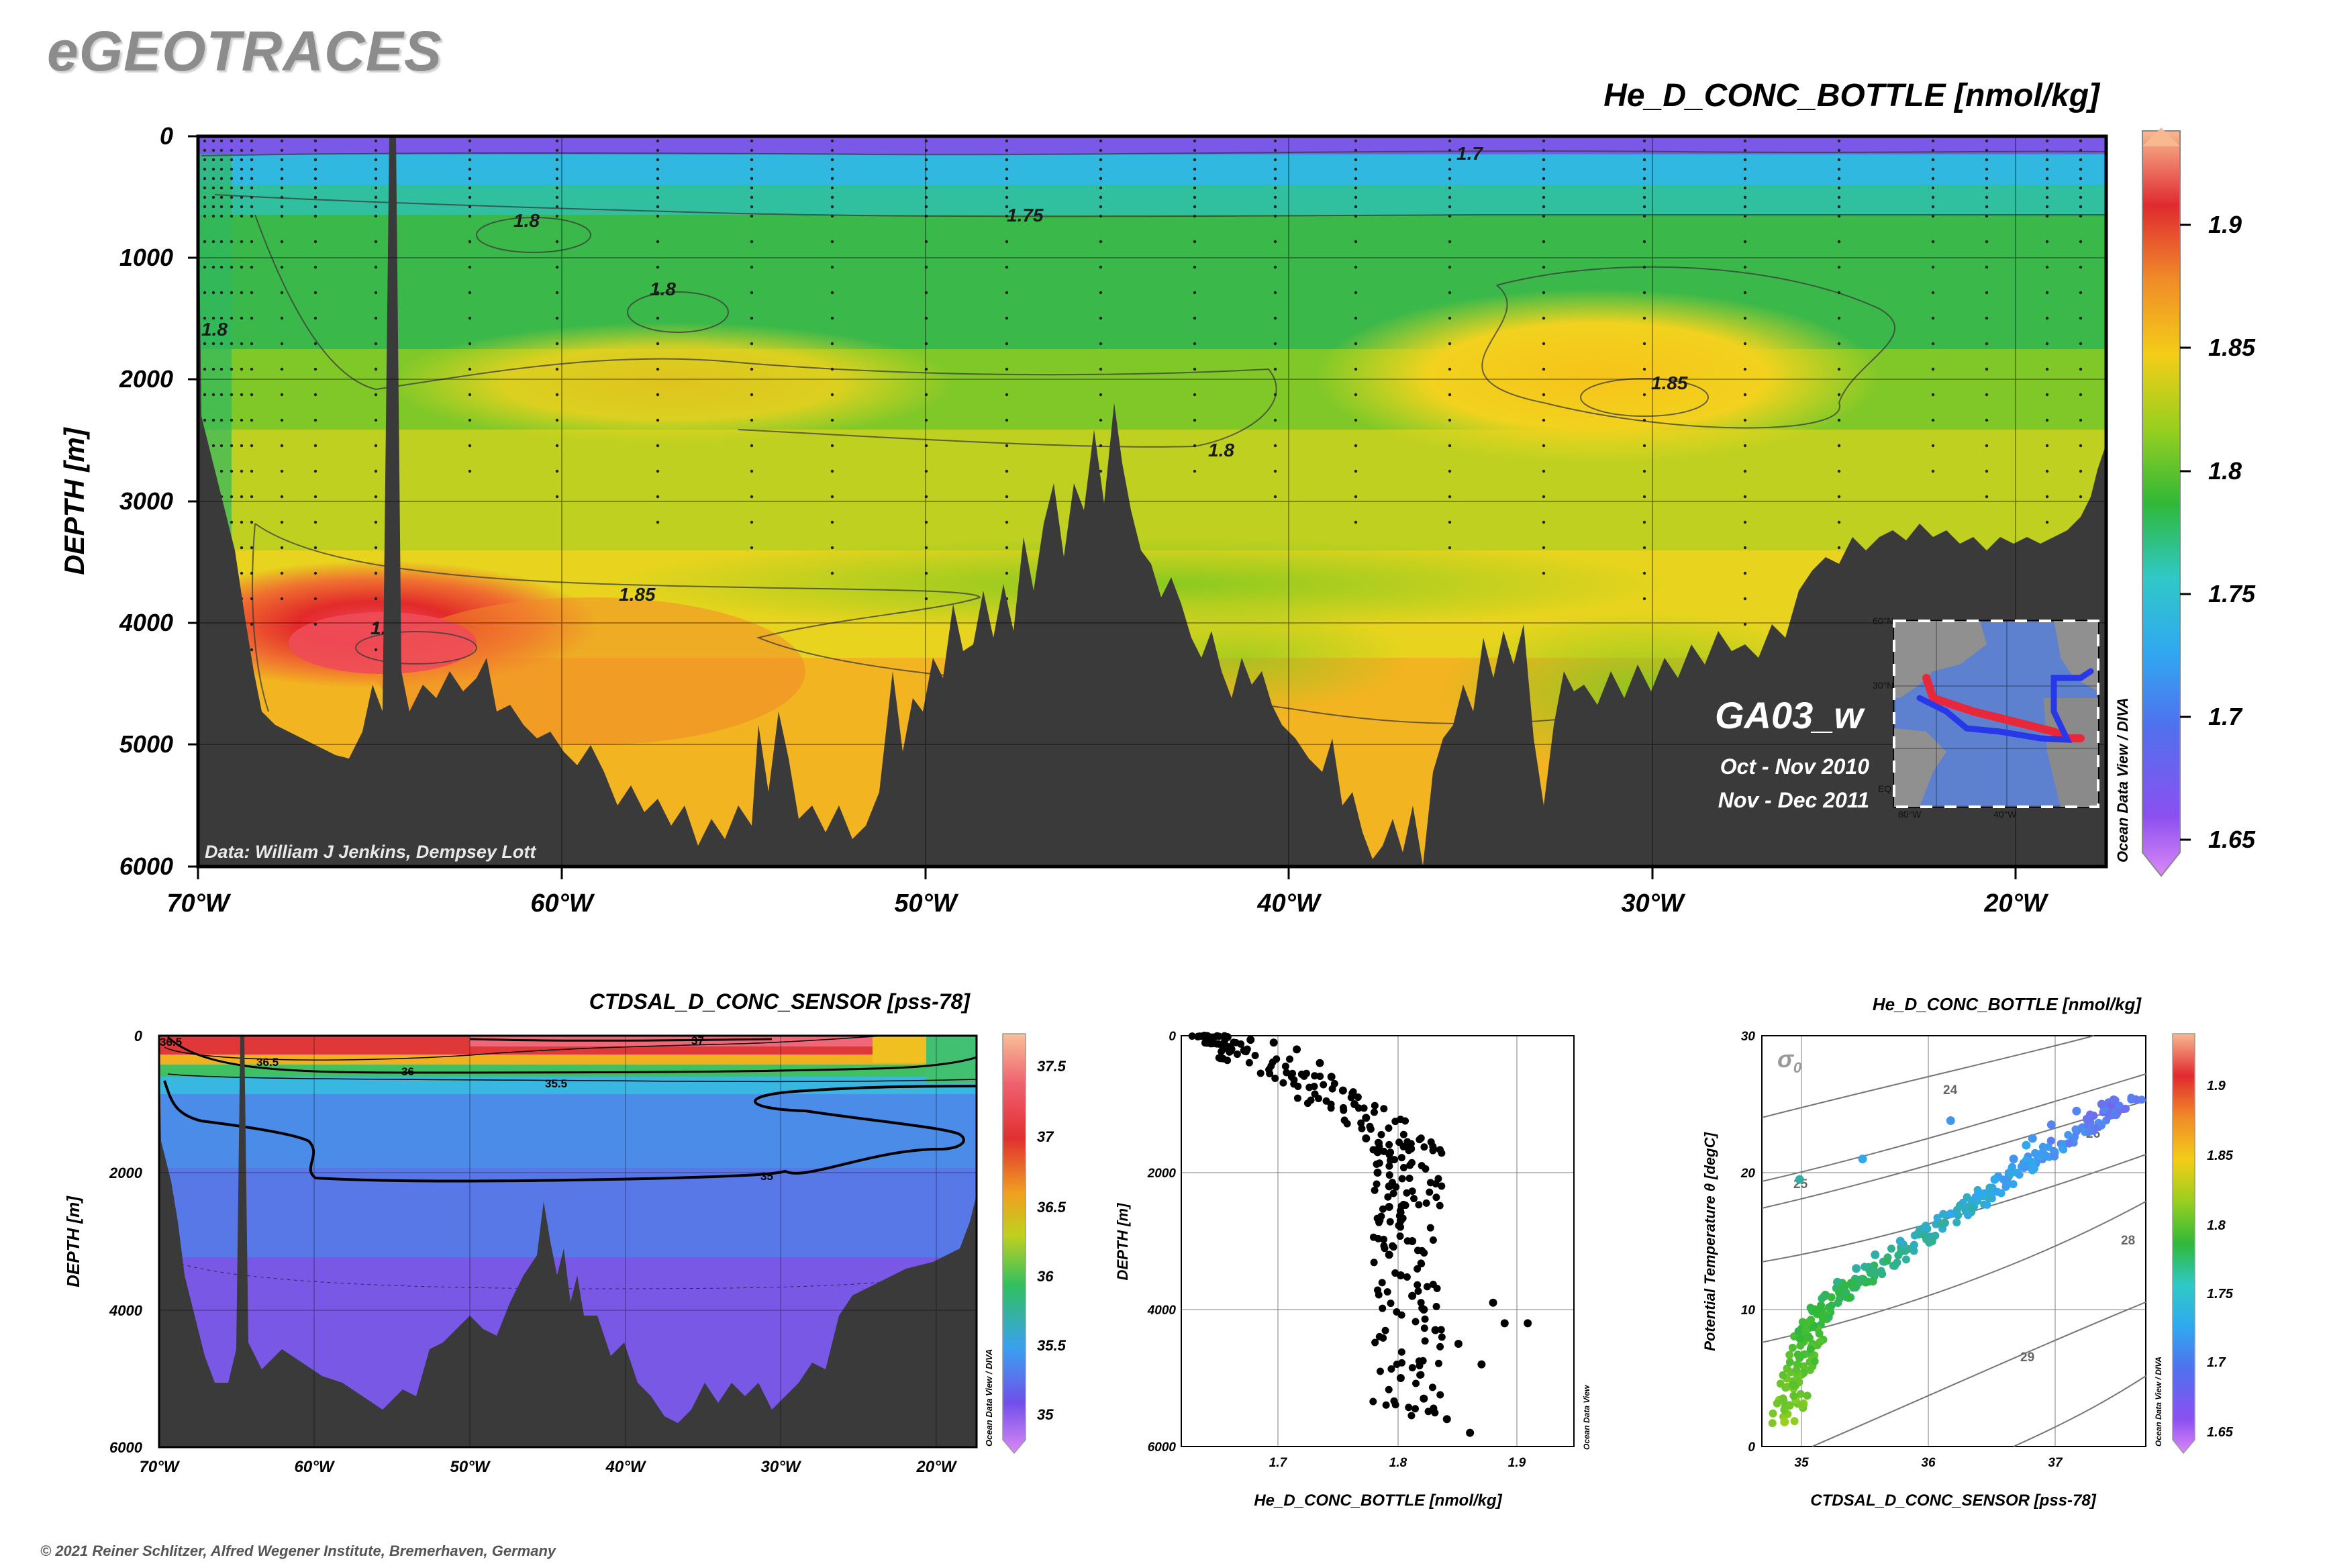  I want to click on ts-y-tick-labels: 0 10 20 30, so click(1748, 1242).